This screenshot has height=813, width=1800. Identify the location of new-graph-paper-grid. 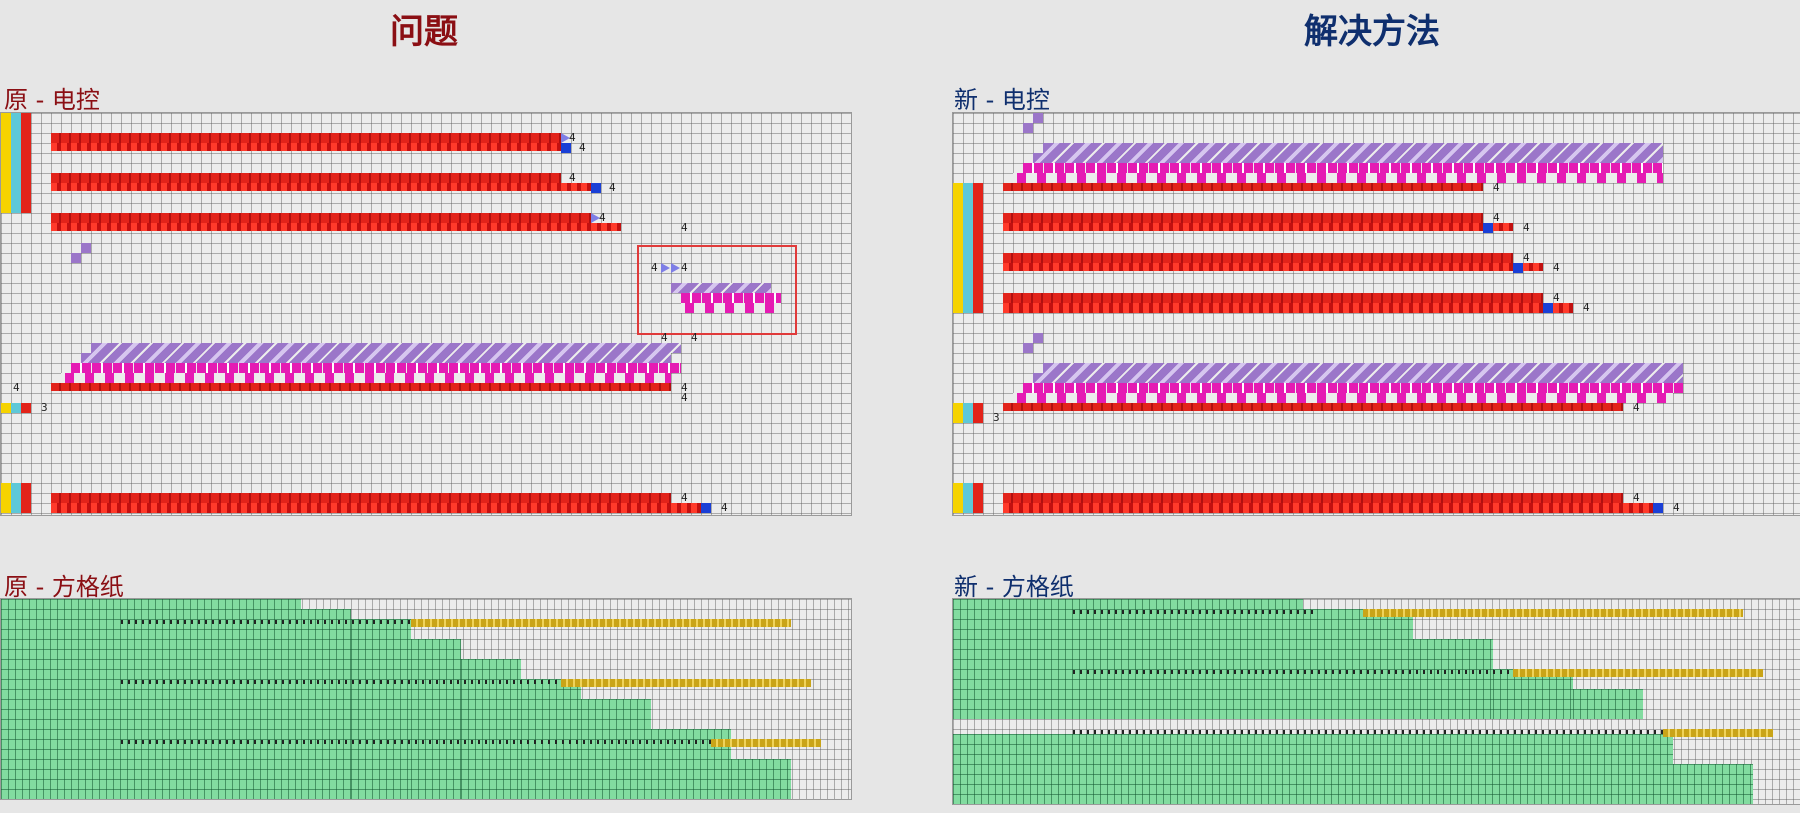
(1376, 701).